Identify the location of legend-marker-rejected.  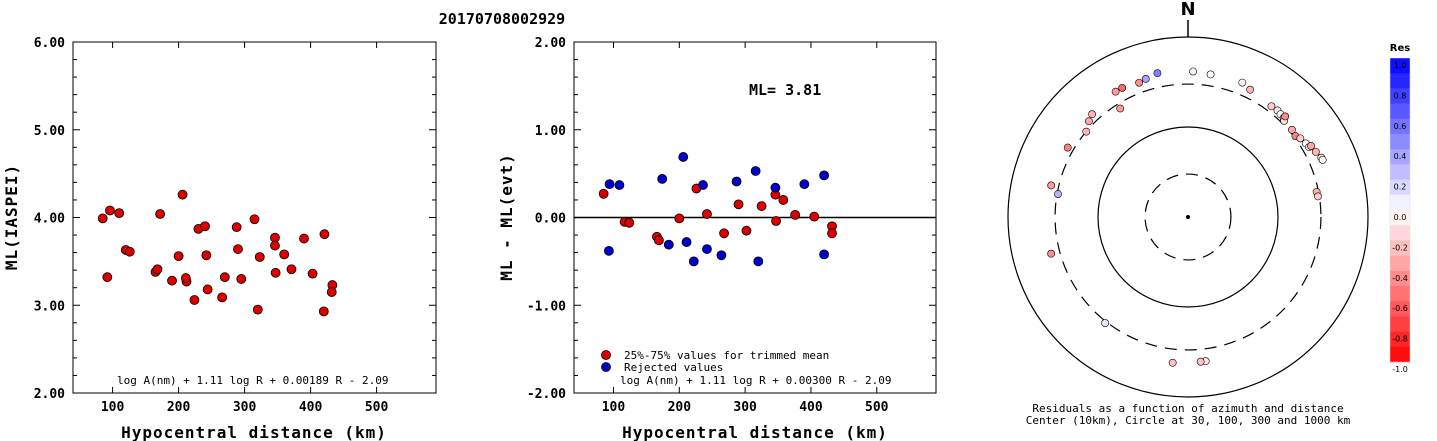
(606, 367).